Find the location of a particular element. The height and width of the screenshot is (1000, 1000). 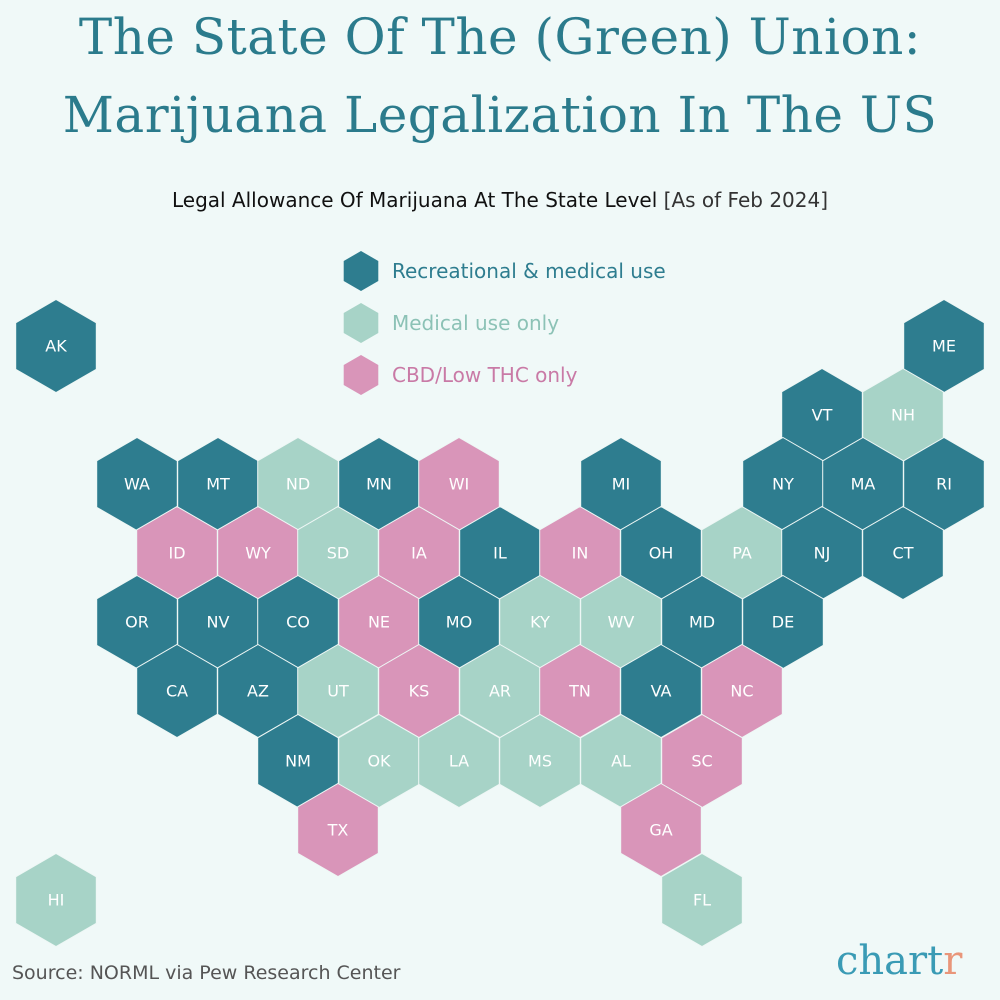

state-hex-ri: RI is located at coordinates (944, 484).